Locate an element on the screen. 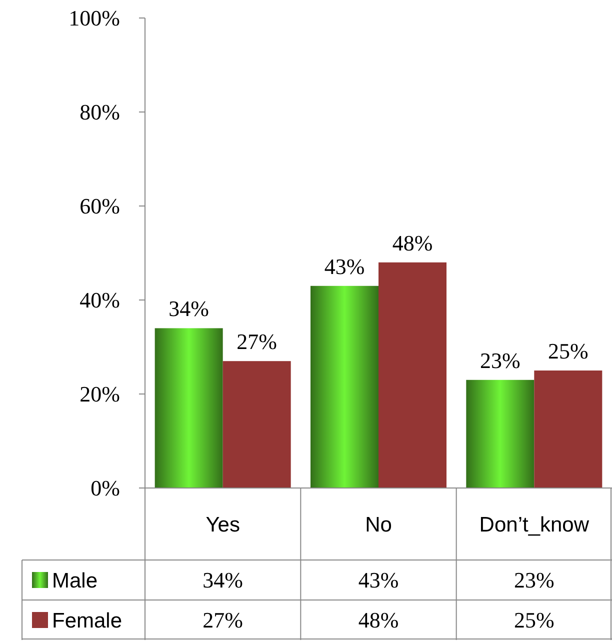 The height and width of the screenshot is (641, 612). y-tick-label: 40% is located at coordinates (100, 300).